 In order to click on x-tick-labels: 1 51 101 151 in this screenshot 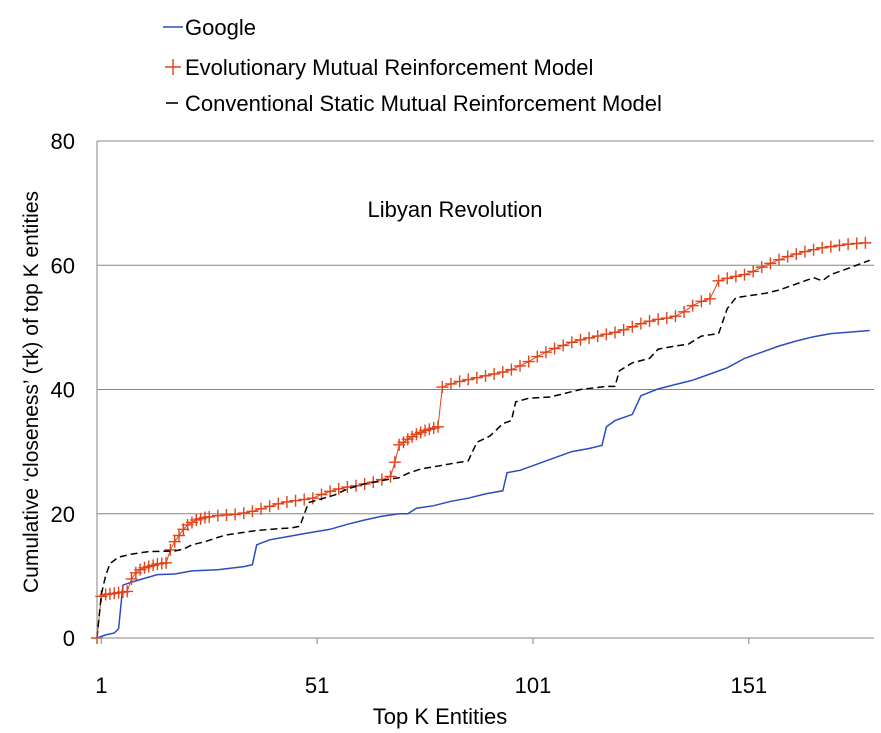, I will do `click(431, 668)`.